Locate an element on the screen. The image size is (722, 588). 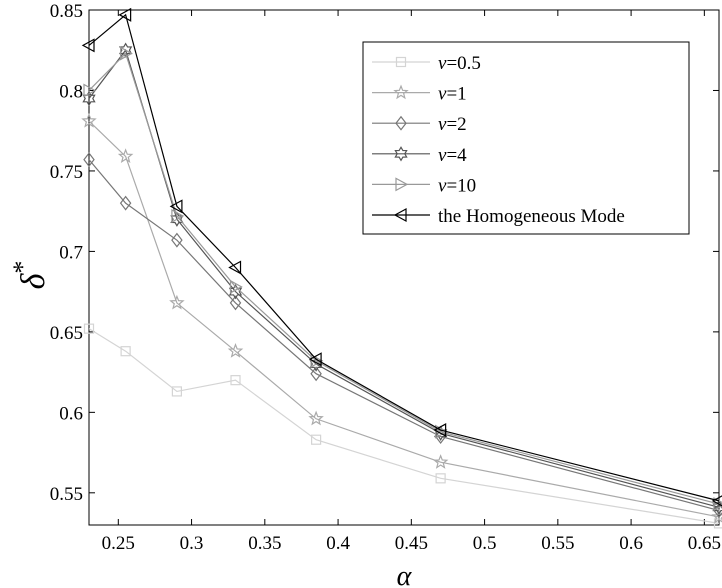
y-axis-label-superscript: * is located at coordinates (22, 267).